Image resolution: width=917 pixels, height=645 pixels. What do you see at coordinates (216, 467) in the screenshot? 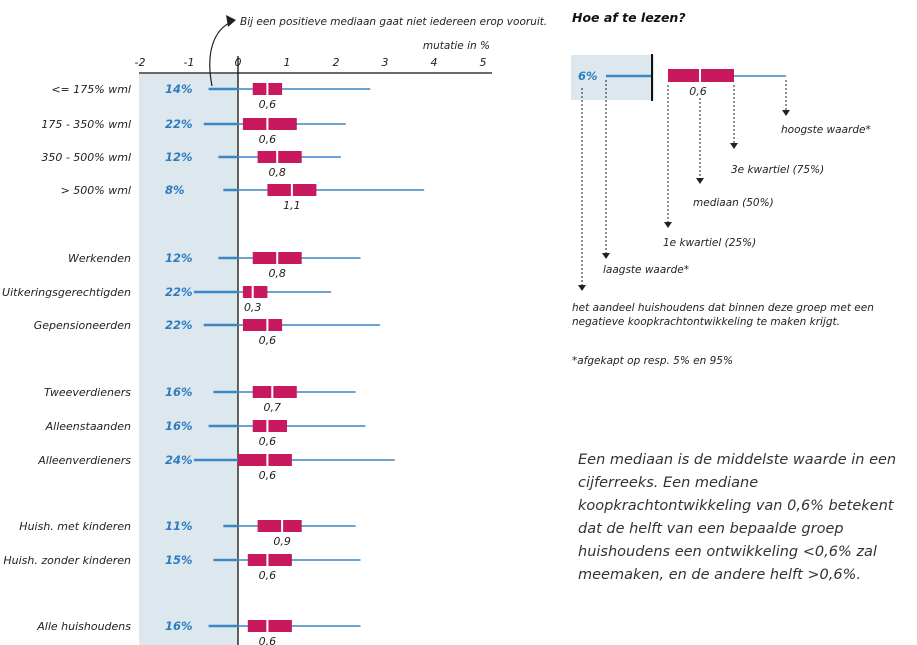
I see `chart-row: Alleenverdieners 24% 0,6` at bounding box center [216, 467].